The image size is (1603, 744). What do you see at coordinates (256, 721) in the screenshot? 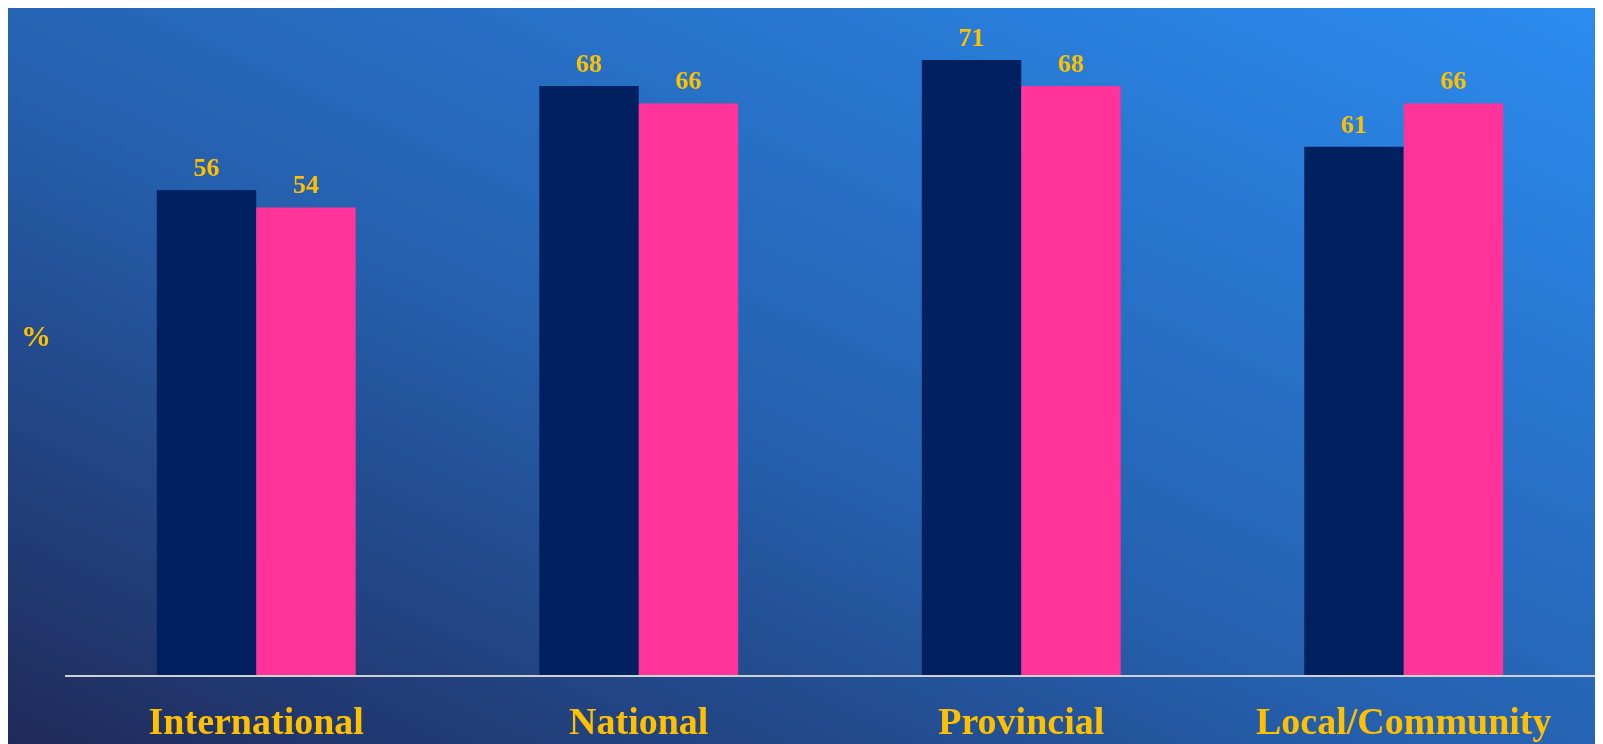
I see `x-tick-label: International` at bounding box center [256, 721].